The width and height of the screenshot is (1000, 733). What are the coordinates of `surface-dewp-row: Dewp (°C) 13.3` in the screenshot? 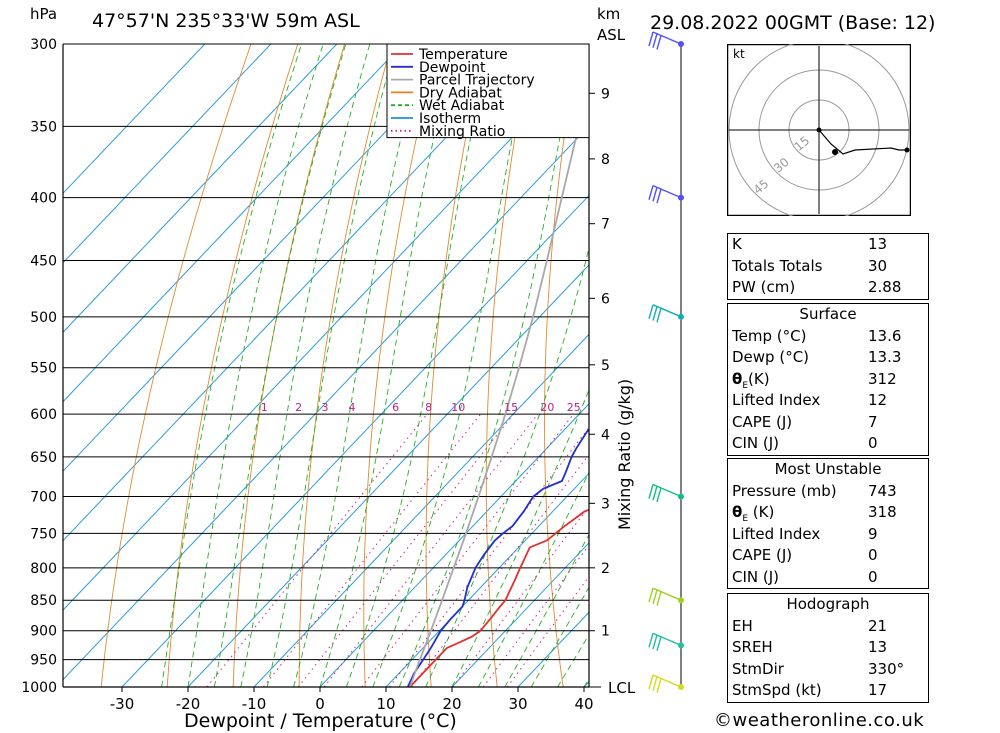 It's located at (817, 357).